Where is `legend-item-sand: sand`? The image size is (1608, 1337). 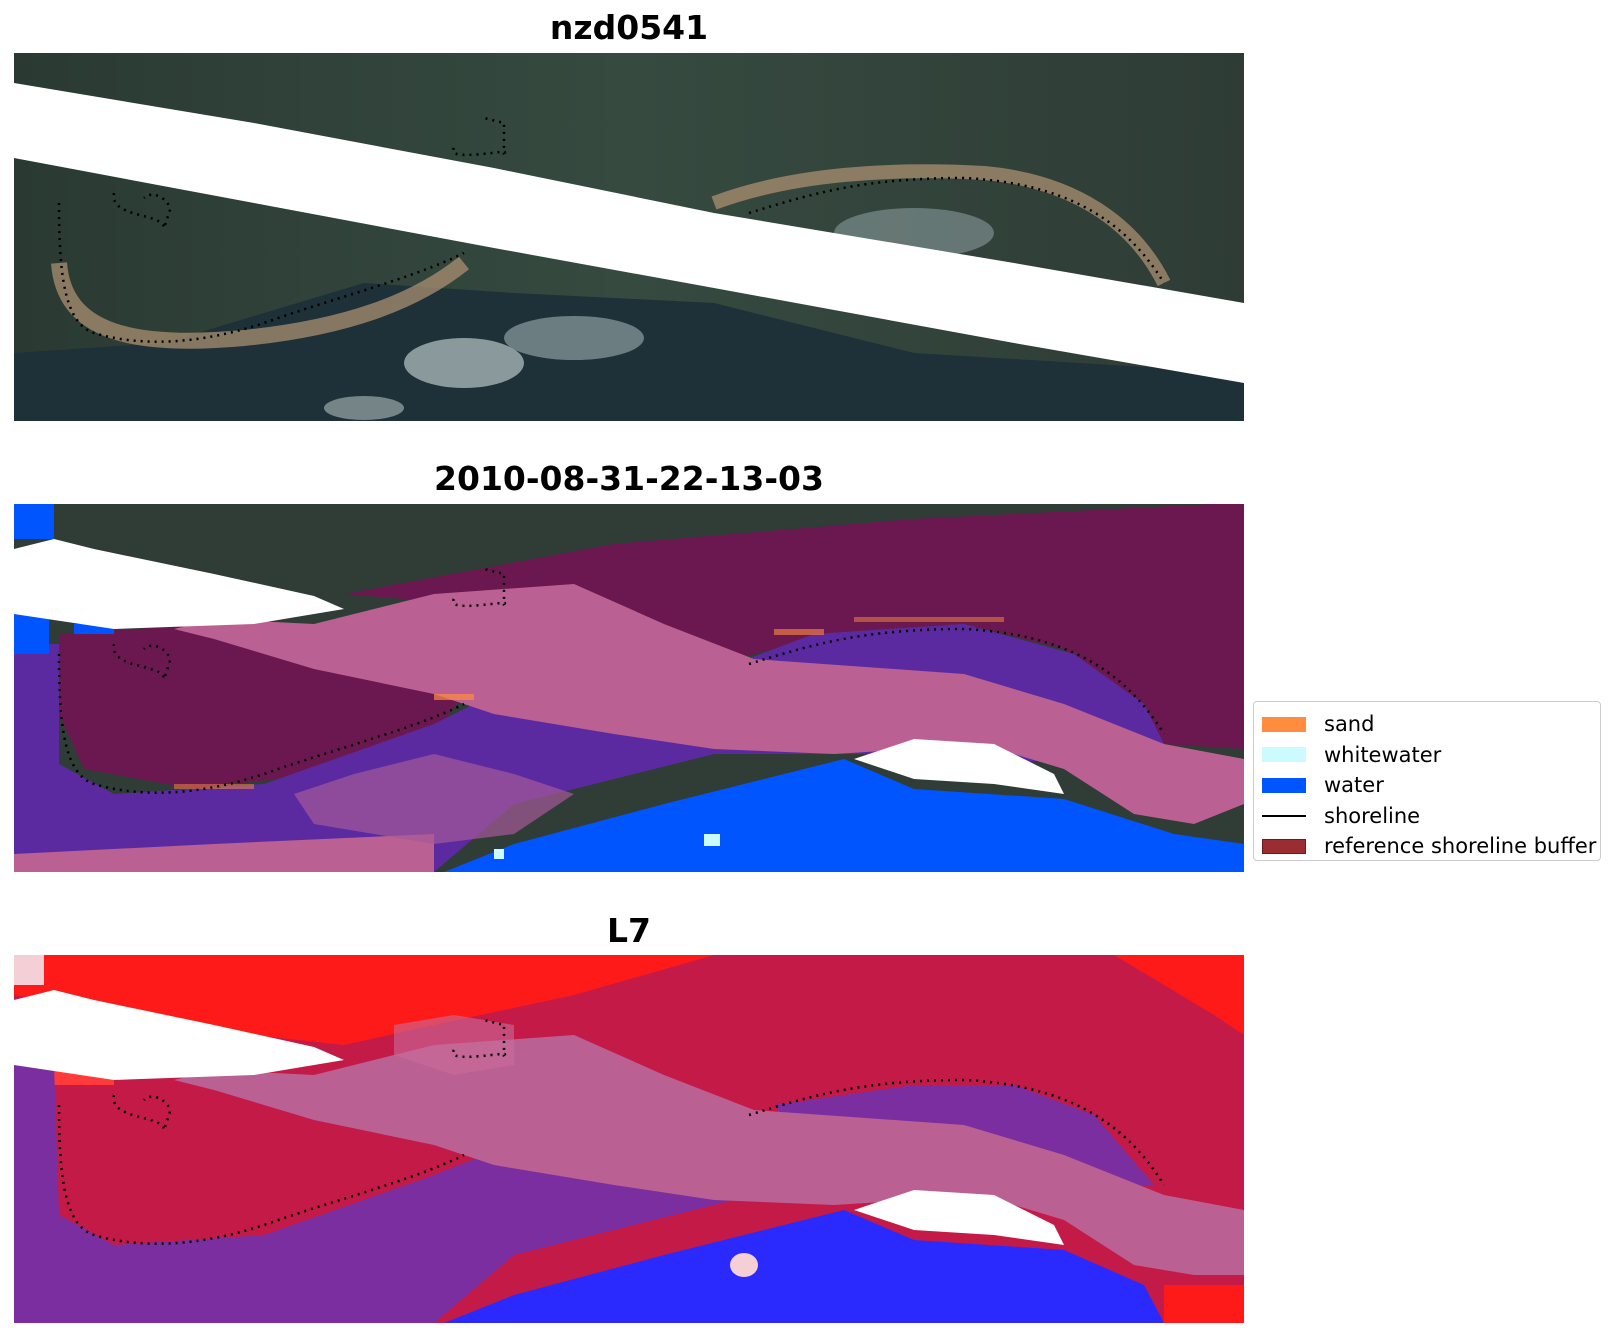 legend-item-sand: sand is located at coordinates (1431, 724).